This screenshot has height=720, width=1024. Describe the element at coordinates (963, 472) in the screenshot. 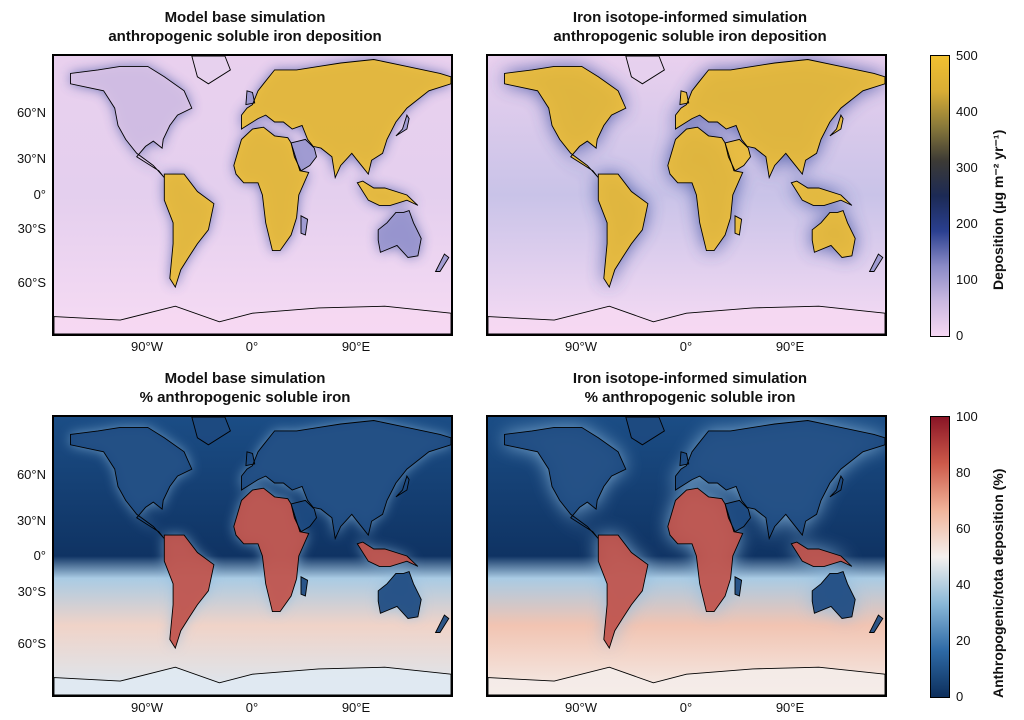

I see `percent-tick-80: 80` at that location.